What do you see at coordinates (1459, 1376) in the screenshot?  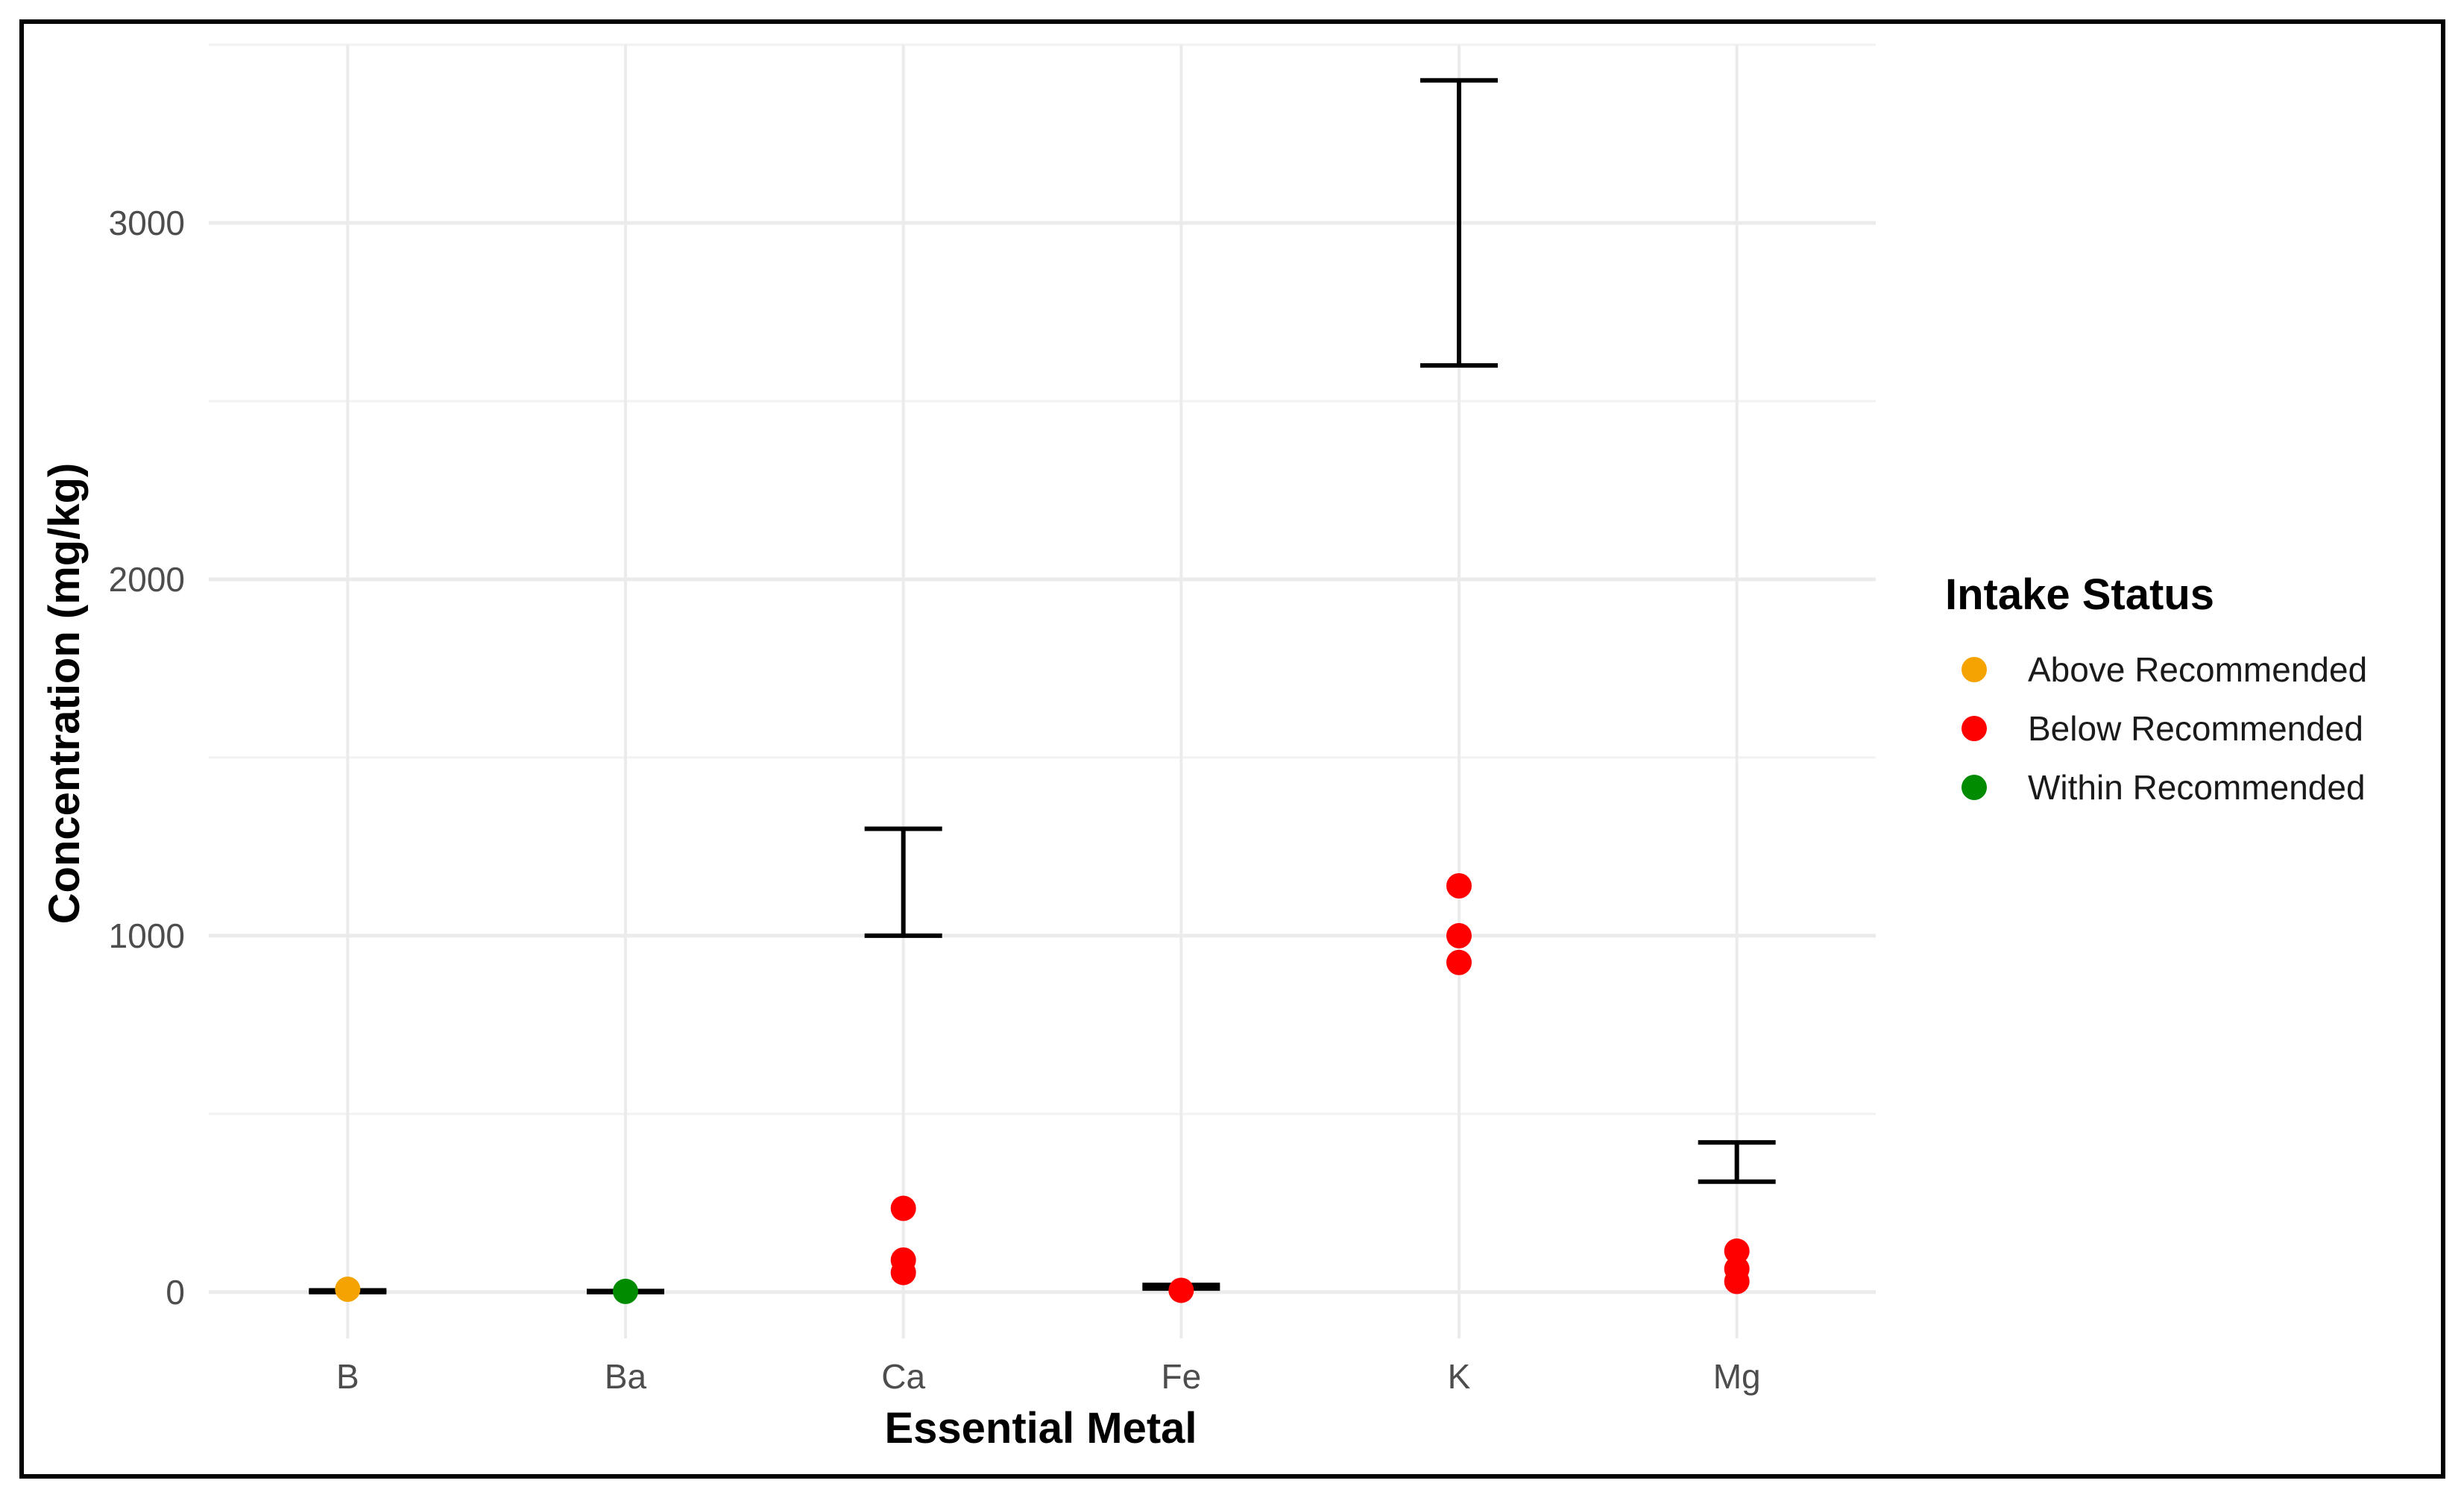 I see `x-tick-label: K` at bounding box center [1459, 1376].